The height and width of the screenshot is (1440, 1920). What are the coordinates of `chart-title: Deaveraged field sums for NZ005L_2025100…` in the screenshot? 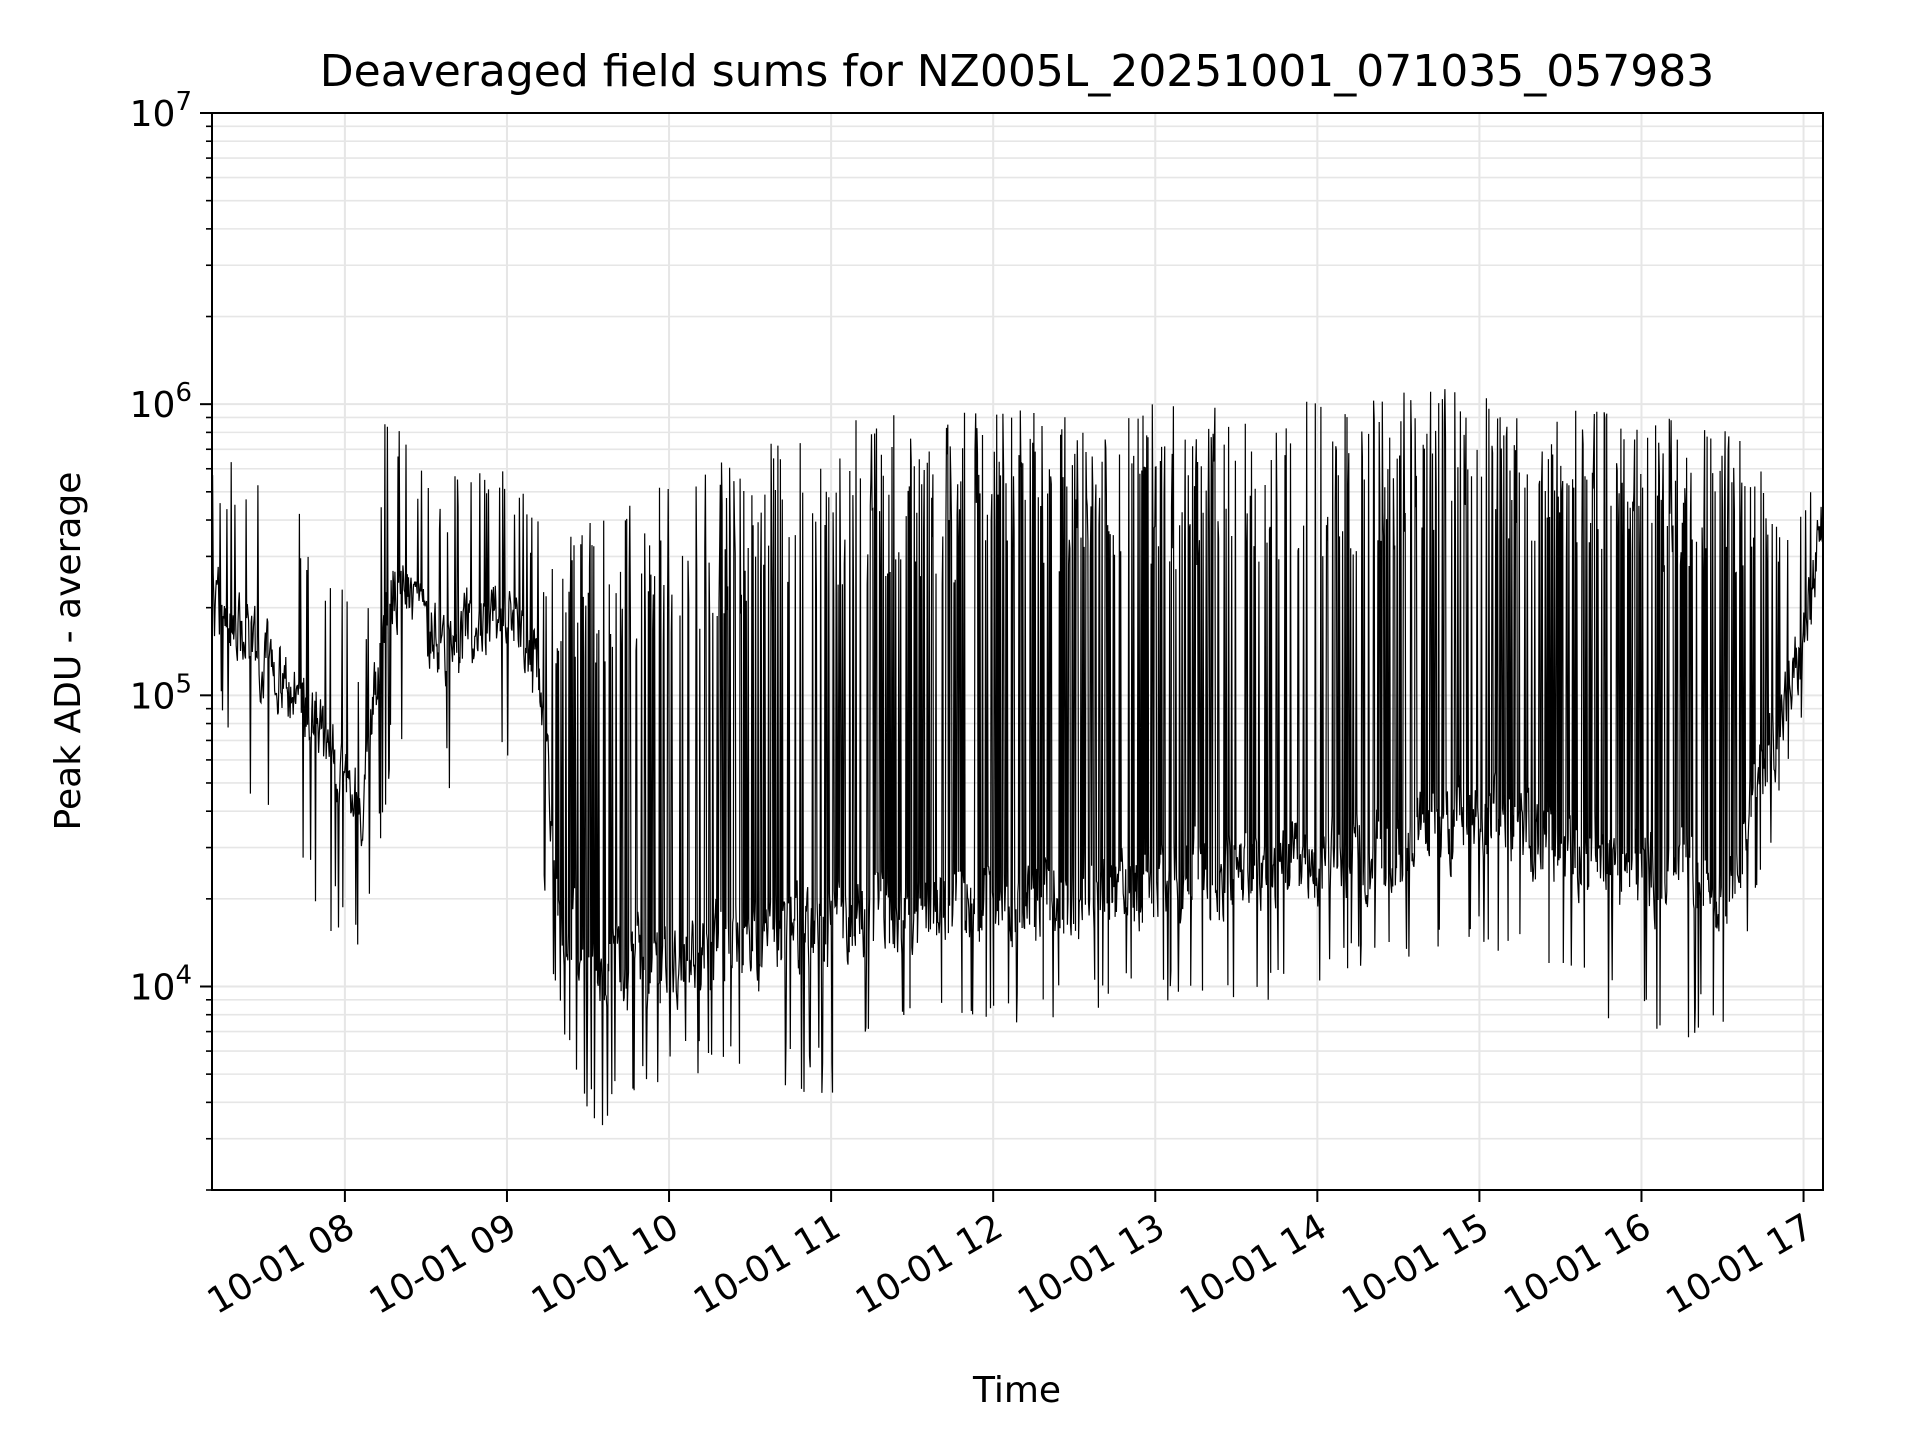 It's located at (1017, 71).